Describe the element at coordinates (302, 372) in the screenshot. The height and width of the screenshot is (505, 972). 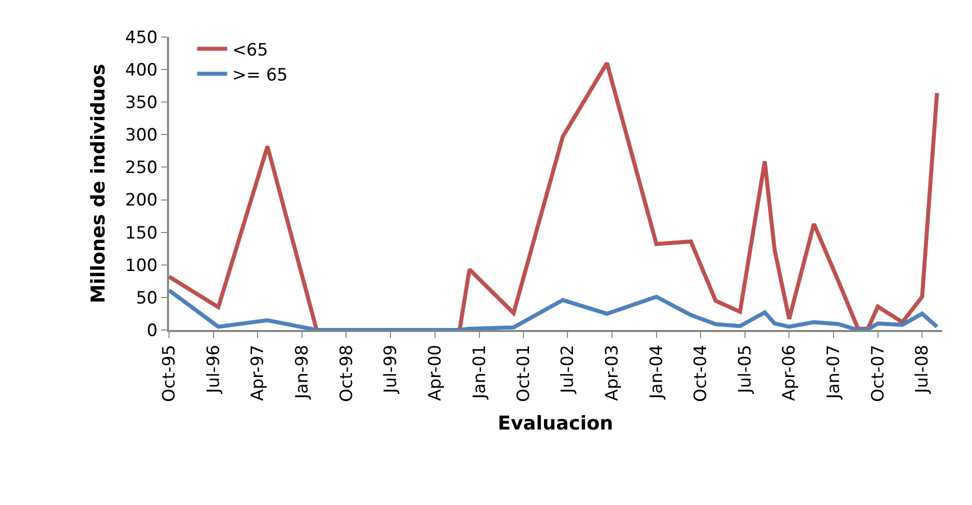
I see `x-tick-label: Jan-98` at that location.